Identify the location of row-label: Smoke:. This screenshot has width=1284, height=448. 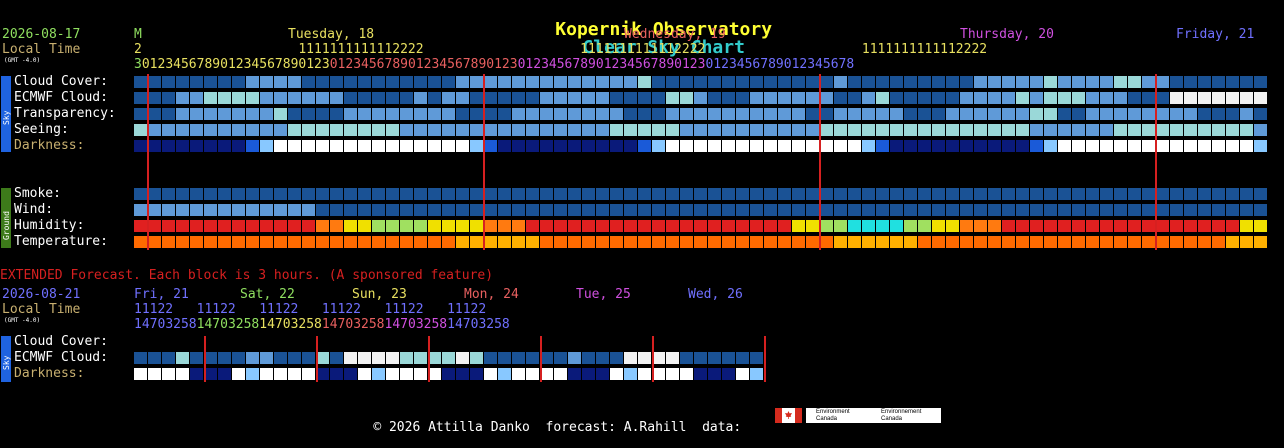
(37, 193).